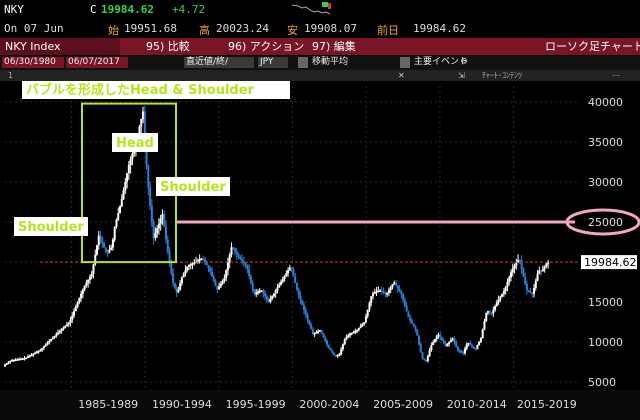 This screenshot has height=420, width=640. I want to click on compare-button: 95) 比較, so click(168, 46).